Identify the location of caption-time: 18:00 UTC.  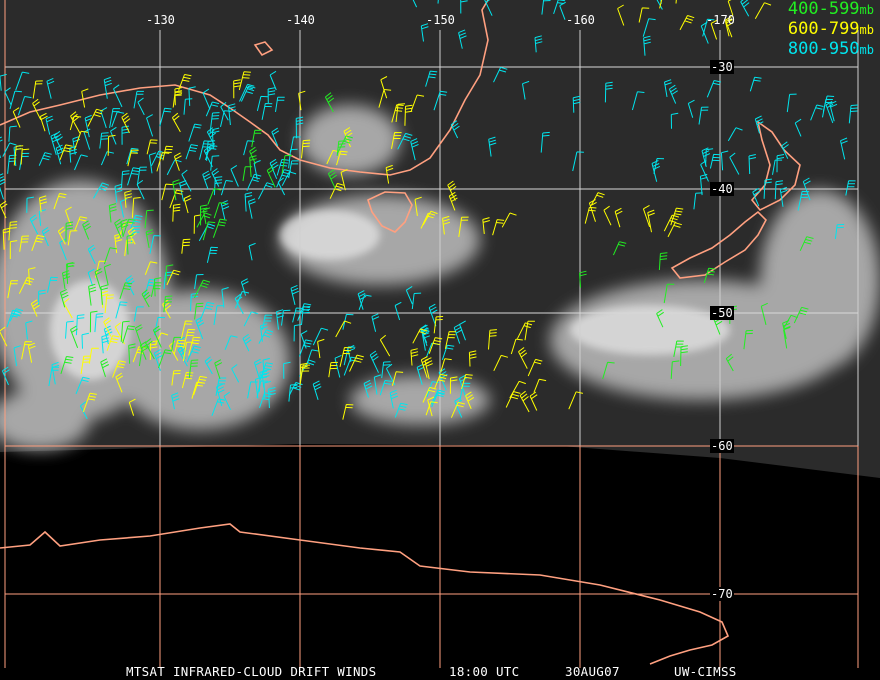
(484, 671).